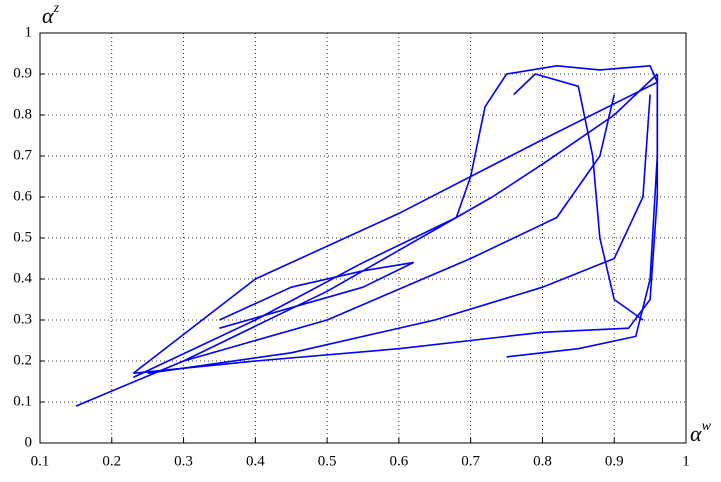 The height and width of the screenshot is (482, 721). Describe the element at coordinates (686, 461) in the screenshot. I see `x-tick-label: 1` at that location.